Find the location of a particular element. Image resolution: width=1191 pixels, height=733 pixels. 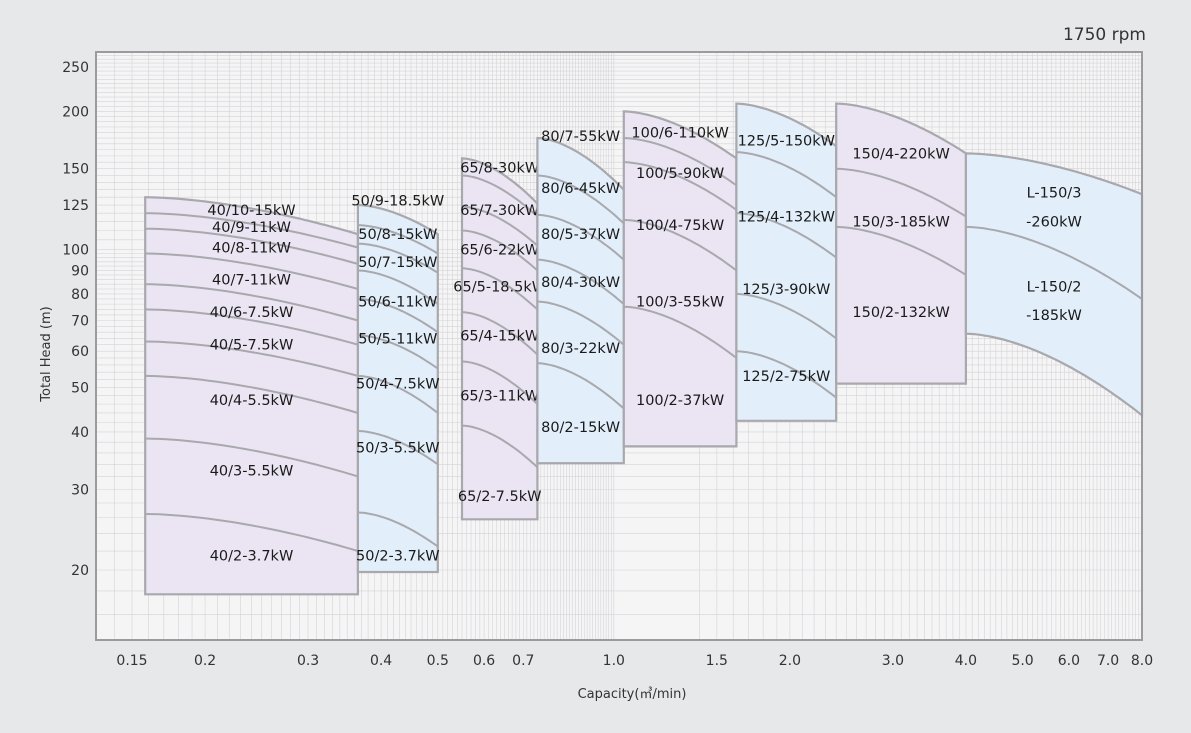

zone-label: 150/3-185kW is located at coordinates (900, 223).